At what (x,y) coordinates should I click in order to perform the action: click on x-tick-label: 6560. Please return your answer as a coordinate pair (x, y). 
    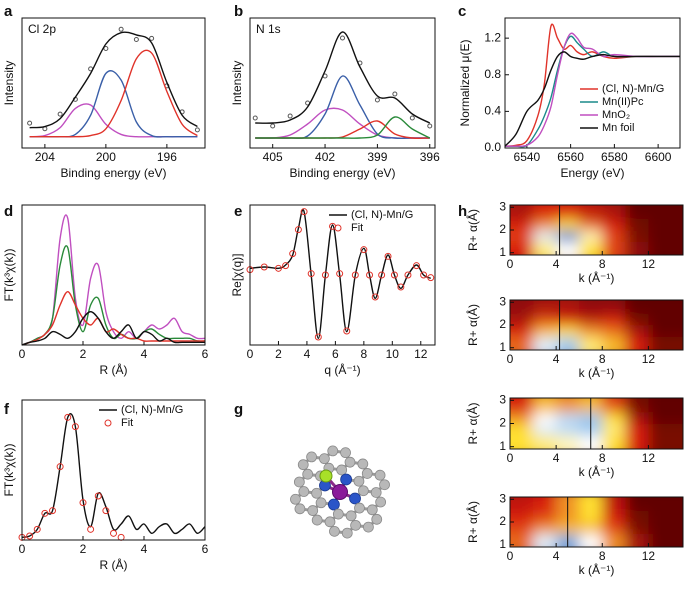
    Looking at the image, I should click on (570, 157).